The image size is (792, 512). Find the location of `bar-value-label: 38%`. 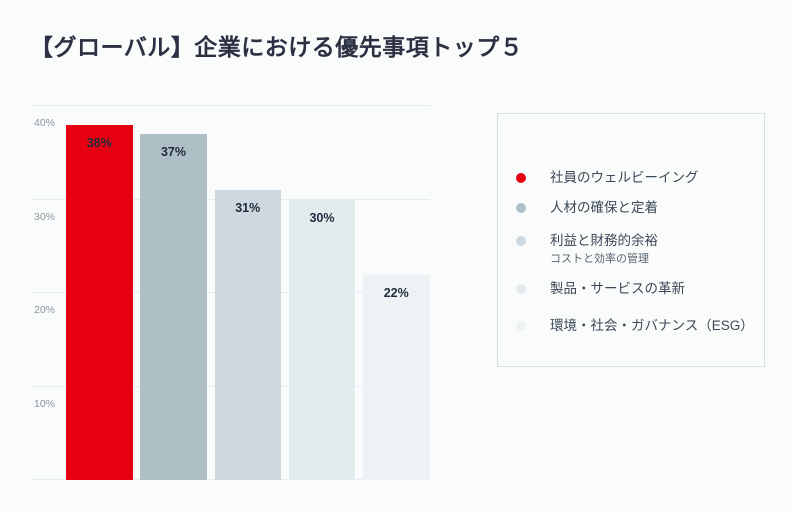

bar-value-label: 38% is located at coordinates (99, 143).